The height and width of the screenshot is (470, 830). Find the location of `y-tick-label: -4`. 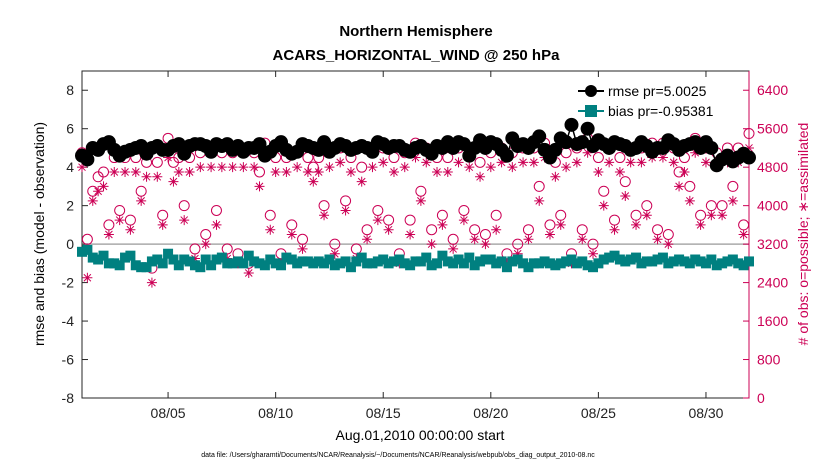

y-tick-label: -4 is located at coordinates (68, 321).